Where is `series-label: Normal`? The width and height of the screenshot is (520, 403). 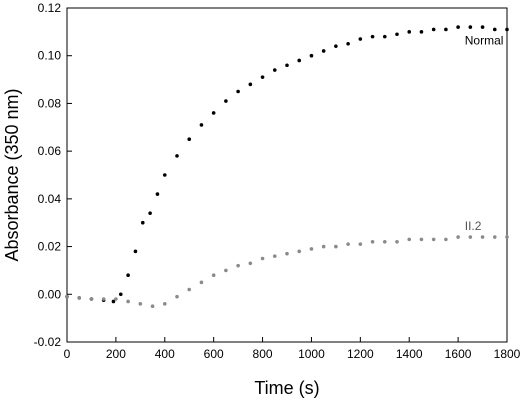 series-label: Normal is located at coordinates (484, 40).